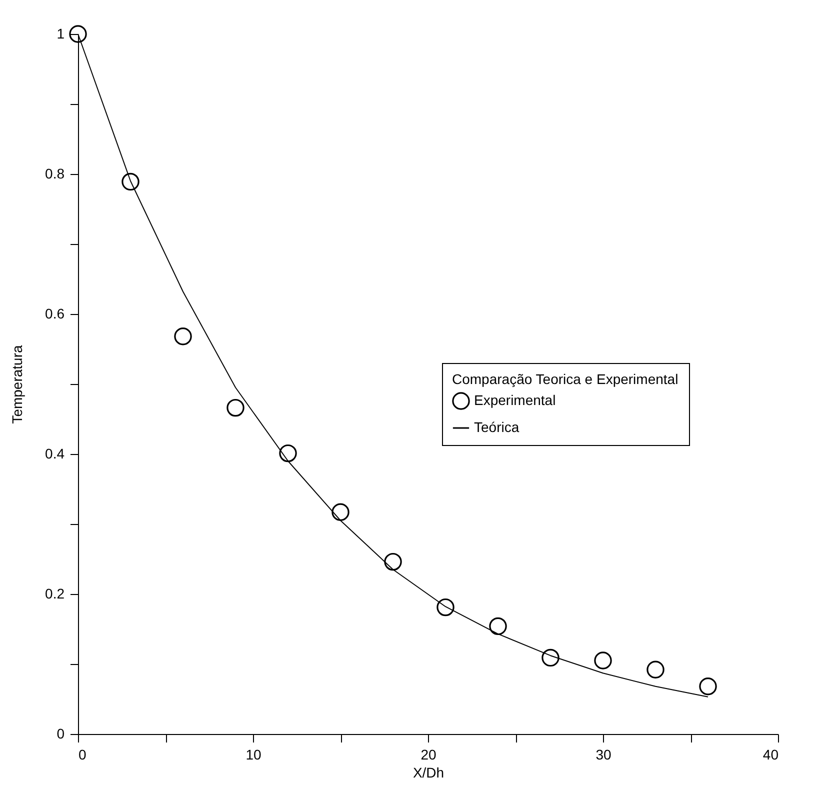 This screenshot has height=811, width=832. What do you see at coordinates (428, 754) in the screenshot?
I see `x-tick-label: 20` at bounding box center [428, 754].